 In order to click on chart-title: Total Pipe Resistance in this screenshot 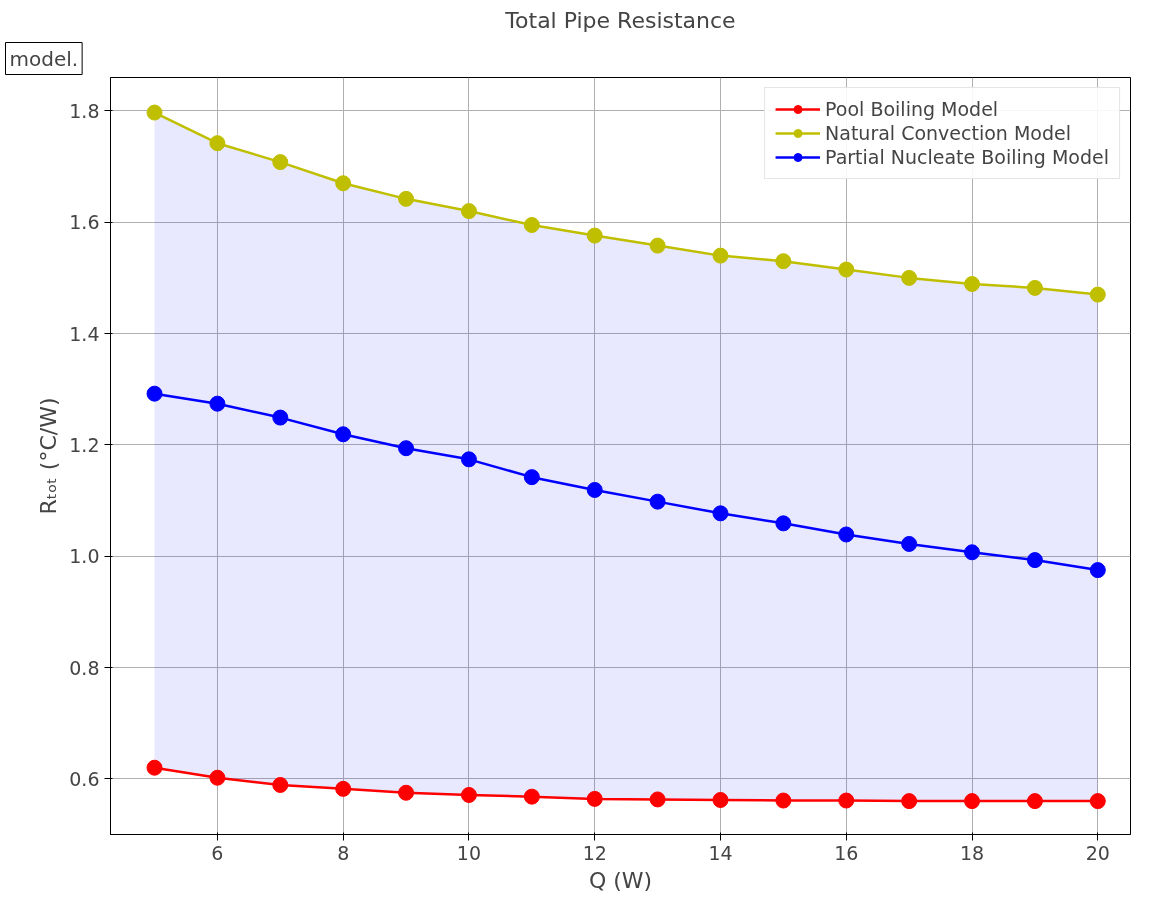, I will do `click(620, 20)`.